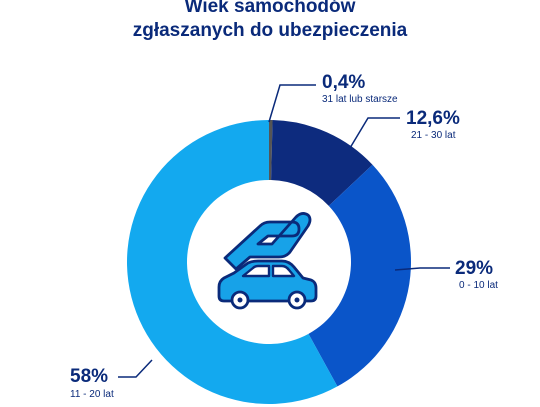  I want to click on car-windows-icon, so click(268, 271).